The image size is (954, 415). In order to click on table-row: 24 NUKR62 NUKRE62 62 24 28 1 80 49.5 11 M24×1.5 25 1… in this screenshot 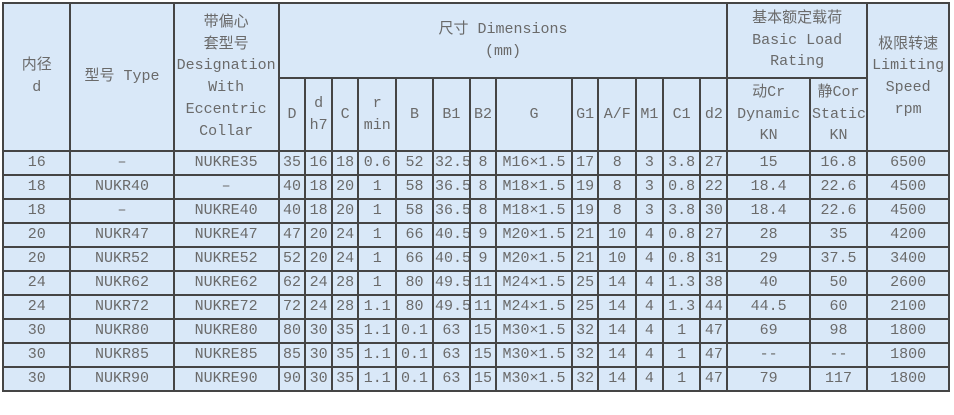, I will do `click(475, 283)`.